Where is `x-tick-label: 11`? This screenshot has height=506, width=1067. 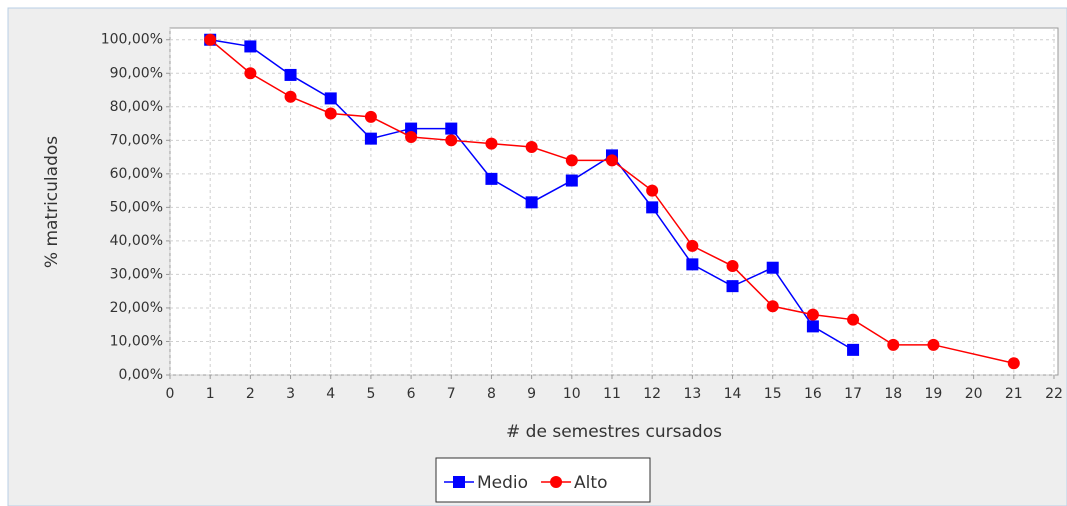 x-tick-label: 11 is located at coordinates (612, 394).